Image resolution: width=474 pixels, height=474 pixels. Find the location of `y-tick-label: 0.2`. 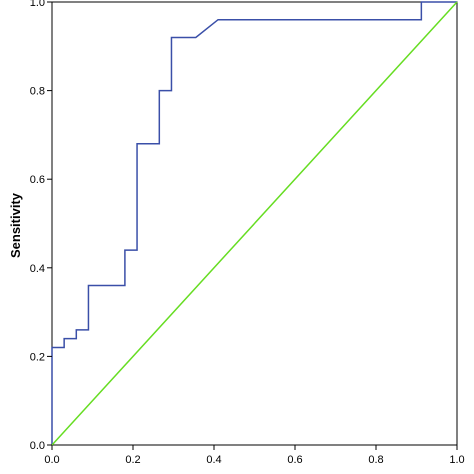

y-tick-label: 0.2 is located at coordinates (37, 357).